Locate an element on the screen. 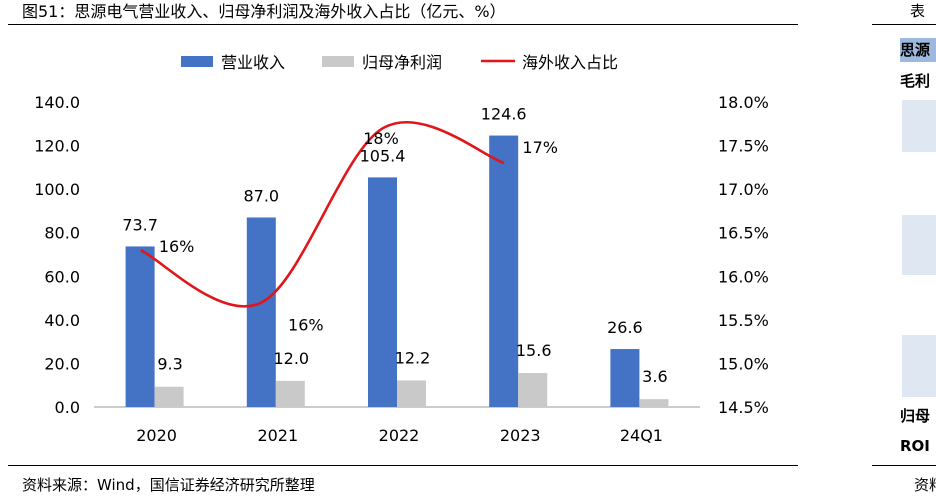 This screenshot has width=936, height=497. right-panel-row-label: 归母 is located at coordinates (915, 416).